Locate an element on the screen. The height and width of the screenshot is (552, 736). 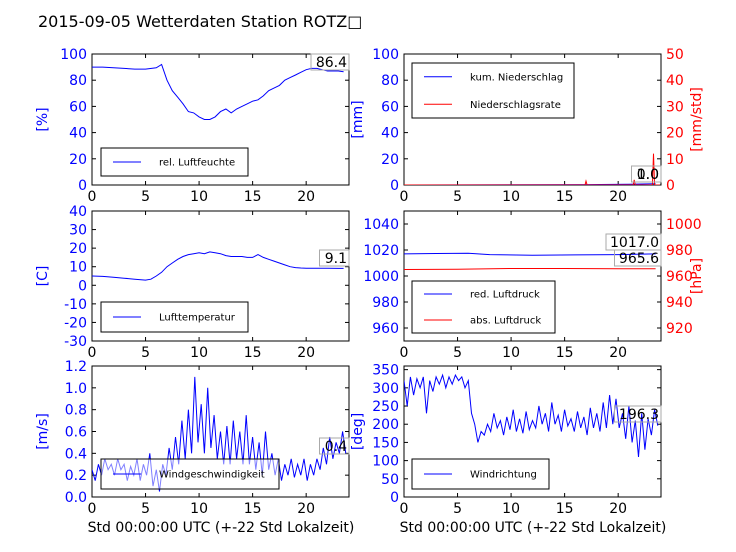
y-tick-label-pressure: 980 is located at coordinates (385, 303).